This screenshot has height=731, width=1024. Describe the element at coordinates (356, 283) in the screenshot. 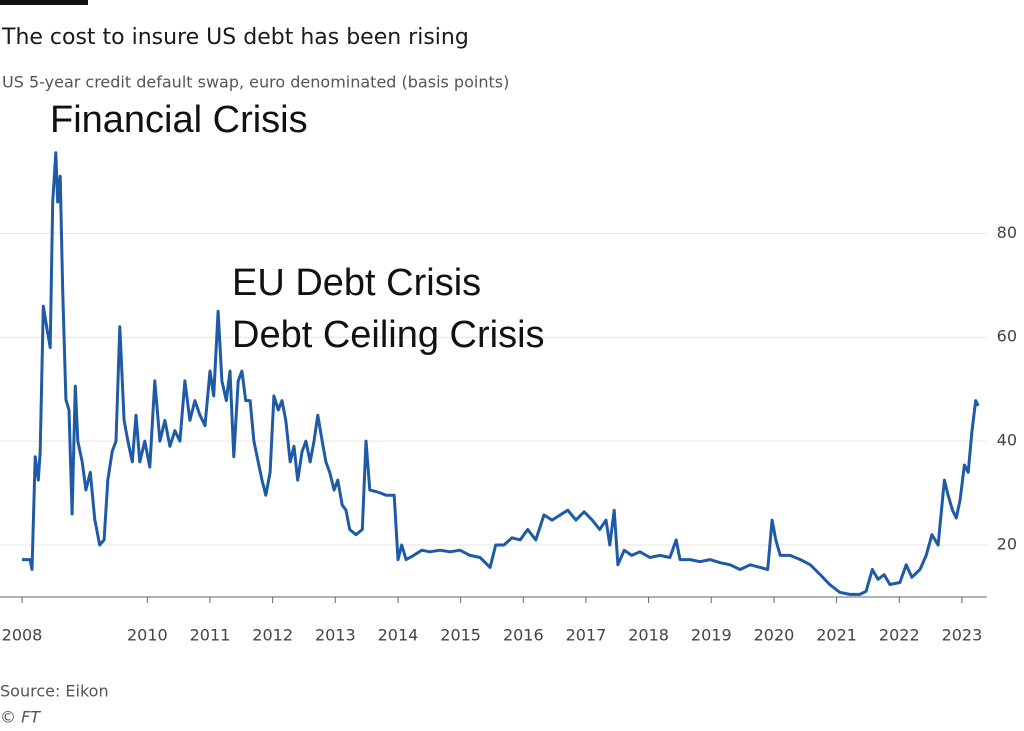

I see `annotation: EU Debt Crisis` at that location.